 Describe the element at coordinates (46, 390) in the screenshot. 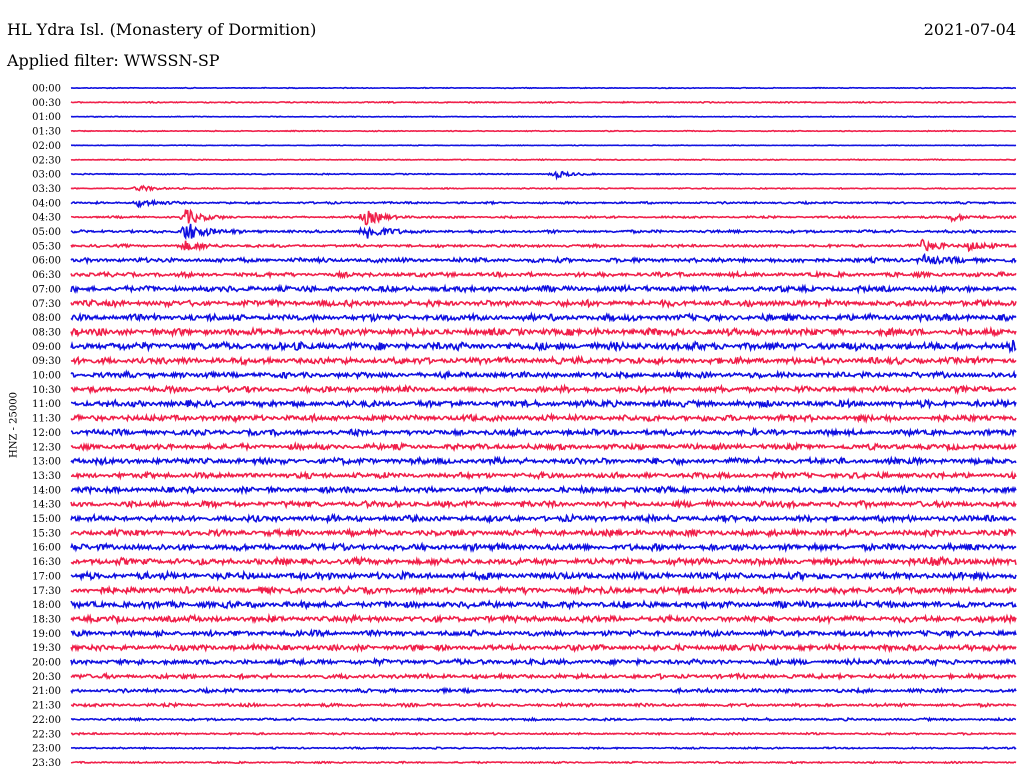

I see `row-label: 10:30` at that location.